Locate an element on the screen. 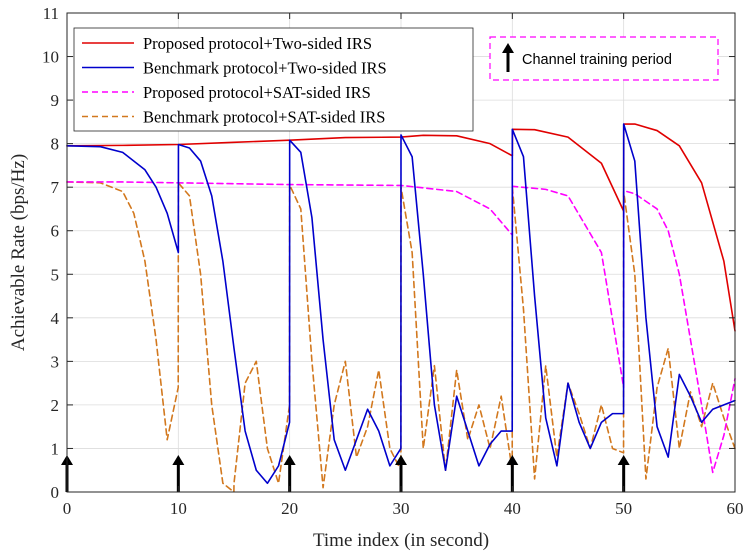  x-tick-label: 20 is located at coordinates (289, 508).